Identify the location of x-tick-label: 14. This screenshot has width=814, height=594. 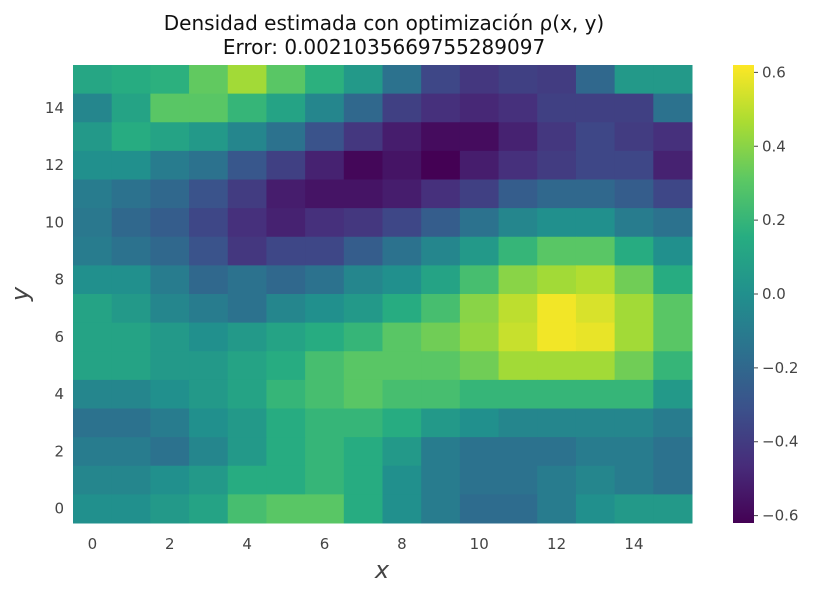
(633, 544).